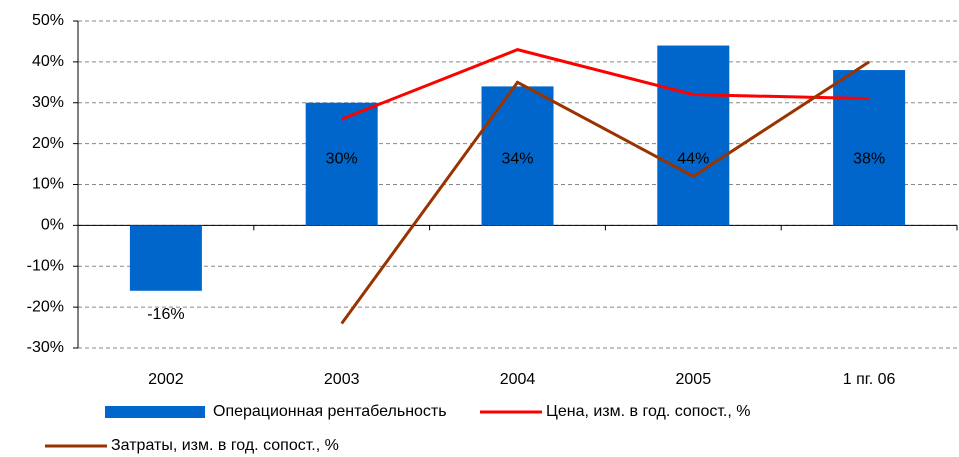 This screenshot has height=457, width=959. I want to click on x-tick-label: 2005, so click(694, 379).